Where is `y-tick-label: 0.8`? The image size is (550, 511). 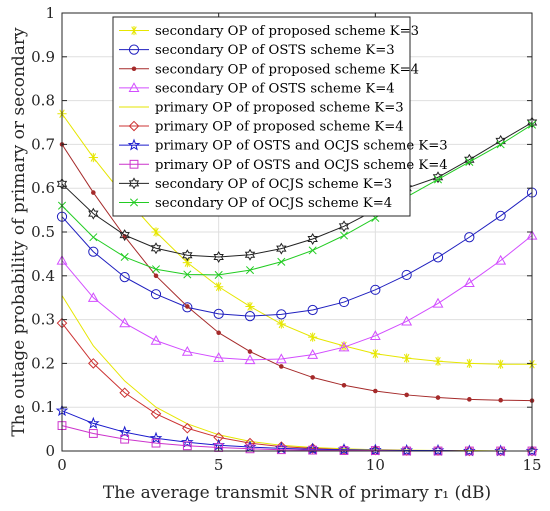
y-tick-label: 0.8 is located at coordinates (43, 101).